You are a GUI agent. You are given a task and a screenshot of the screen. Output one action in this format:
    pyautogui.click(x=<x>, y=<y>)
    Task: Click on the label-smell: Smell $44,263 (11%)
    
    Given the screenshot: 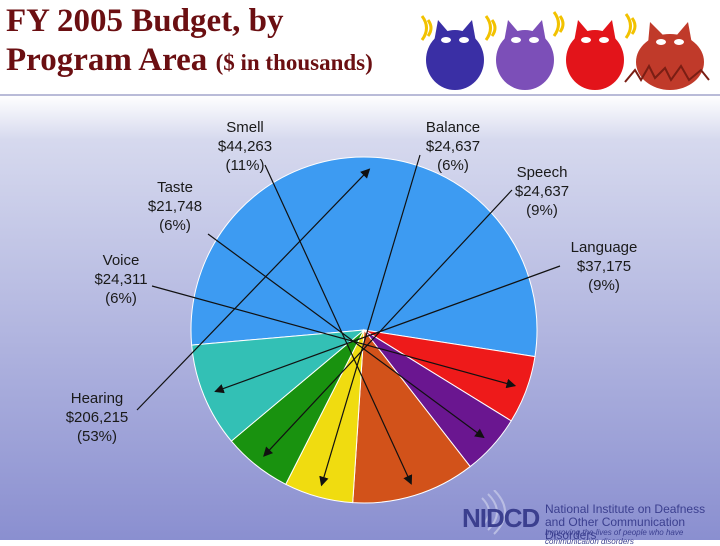 What is the action you would take?
    pyautogui.click(x=245, y=146)
    